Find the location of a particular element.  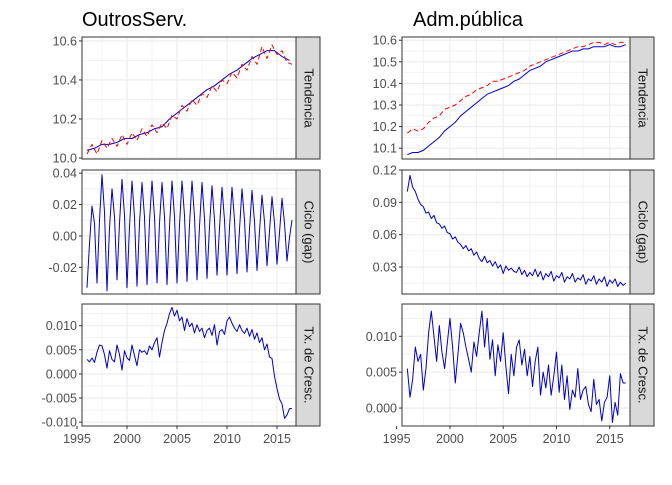

chart-title-1: OutrosServ. is located at coordinates (134, 20).